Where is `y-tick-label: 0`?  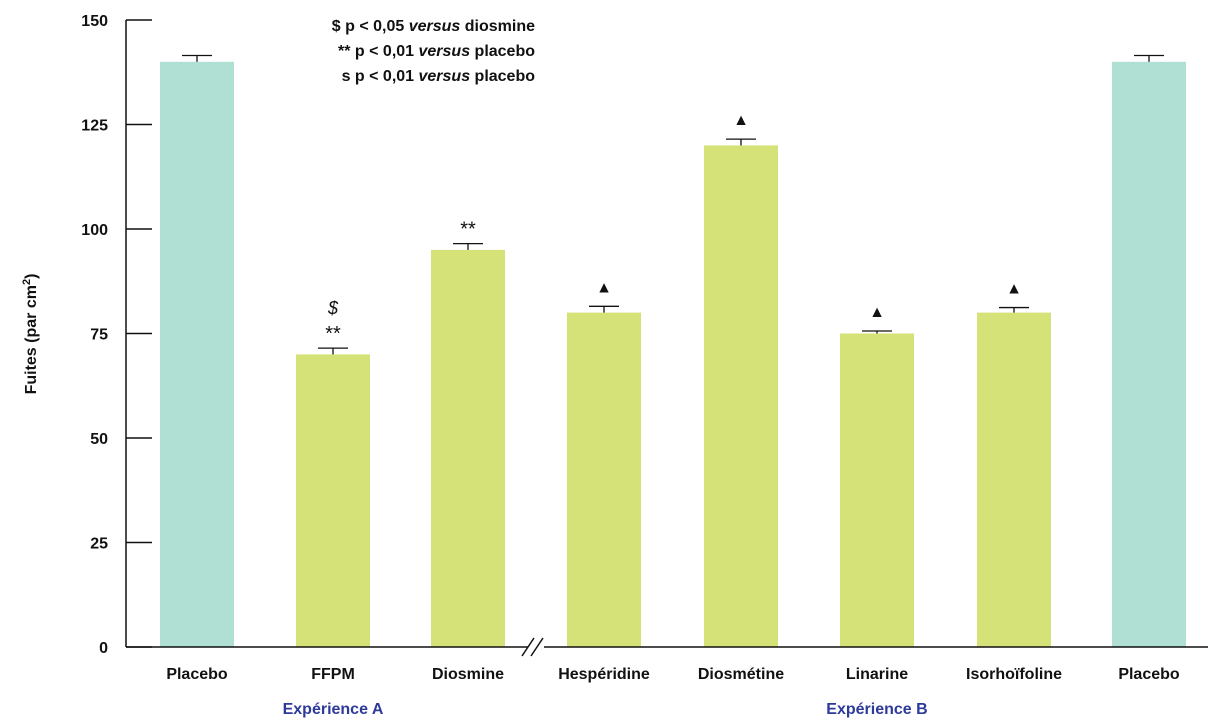
y-tick-label: 0 is located at coordinates (103, 648).